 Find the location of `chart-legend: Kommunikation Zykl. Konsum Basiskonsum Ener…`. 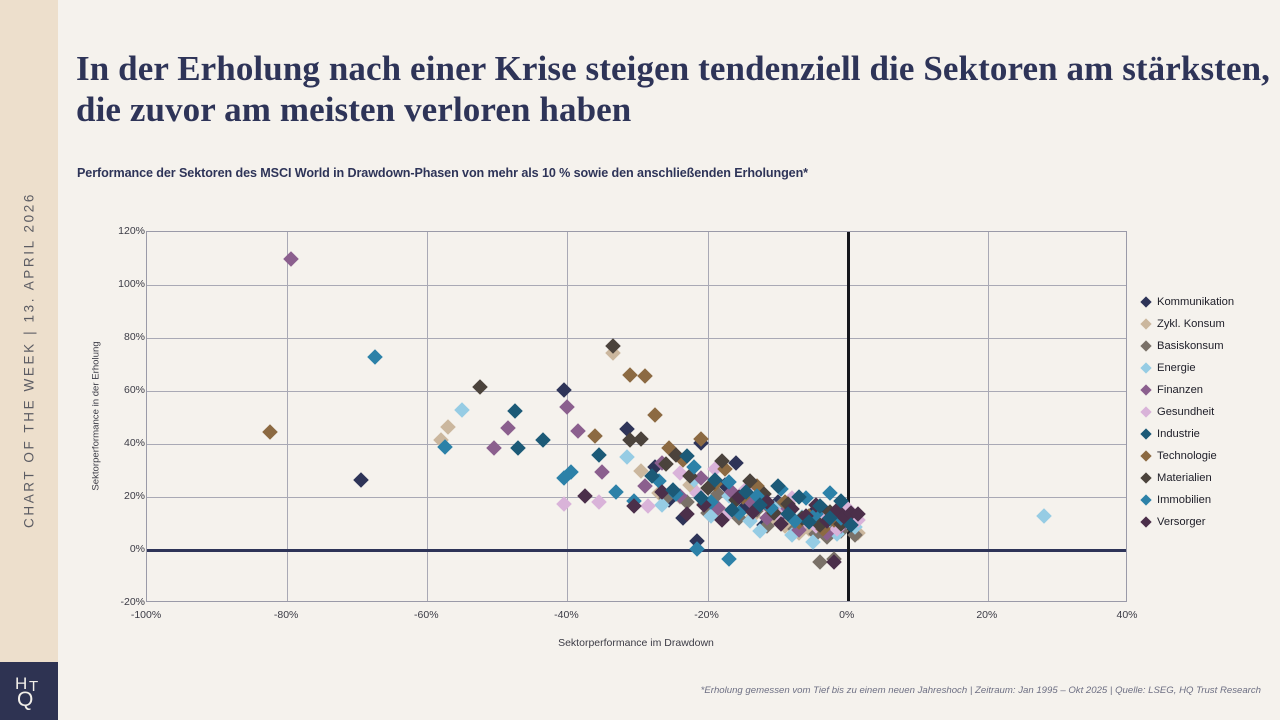

chart-legend: Kommunikation Zykl. Konsum Basiskonsum Ener… is located at coordinates (1208, 412).